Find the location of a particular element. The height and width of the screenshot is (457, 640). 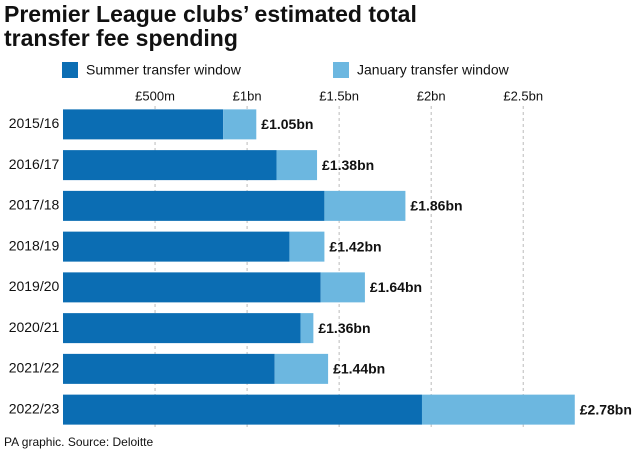

total-label: £1.44bn is located at coordinates (359, 369).